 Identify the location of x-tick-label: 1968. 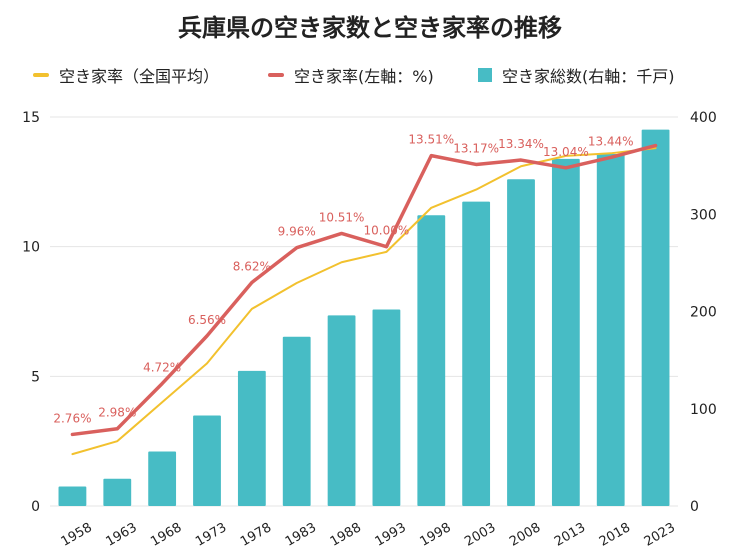
(166, 535).